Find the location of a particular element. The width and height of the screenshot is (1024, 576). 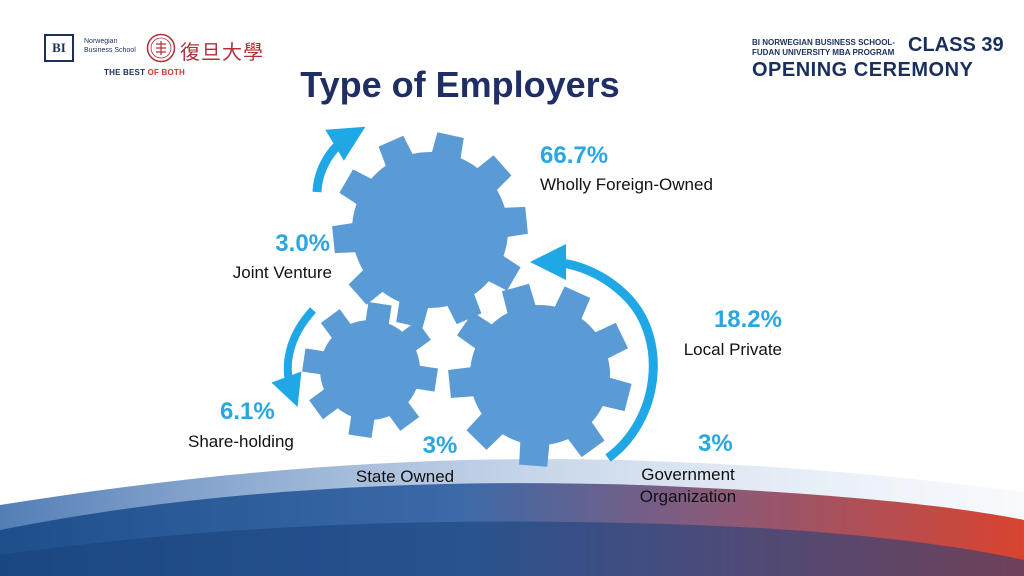

percent-wholly-foreign-owned: 66.7% is located at coordinates (574, 155).